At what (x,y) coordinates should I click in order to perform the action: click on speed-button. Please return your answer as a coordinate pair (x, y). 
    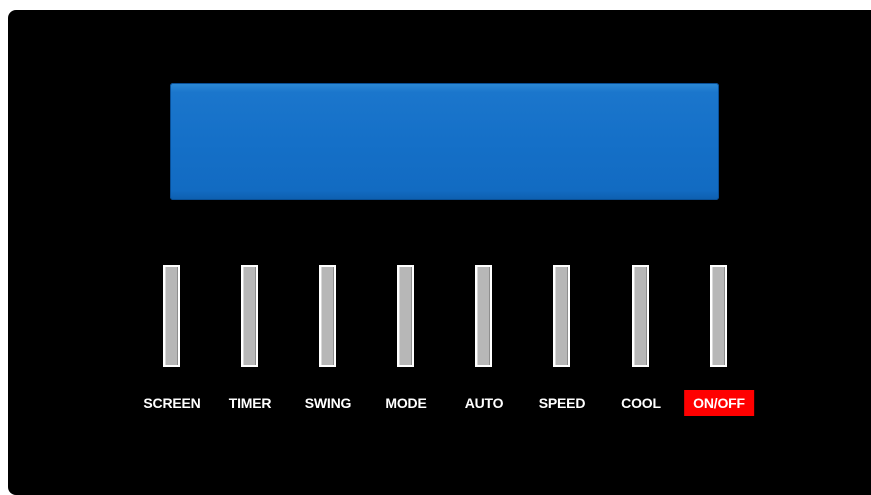
    Looking at the image, I should click on (561, 316).